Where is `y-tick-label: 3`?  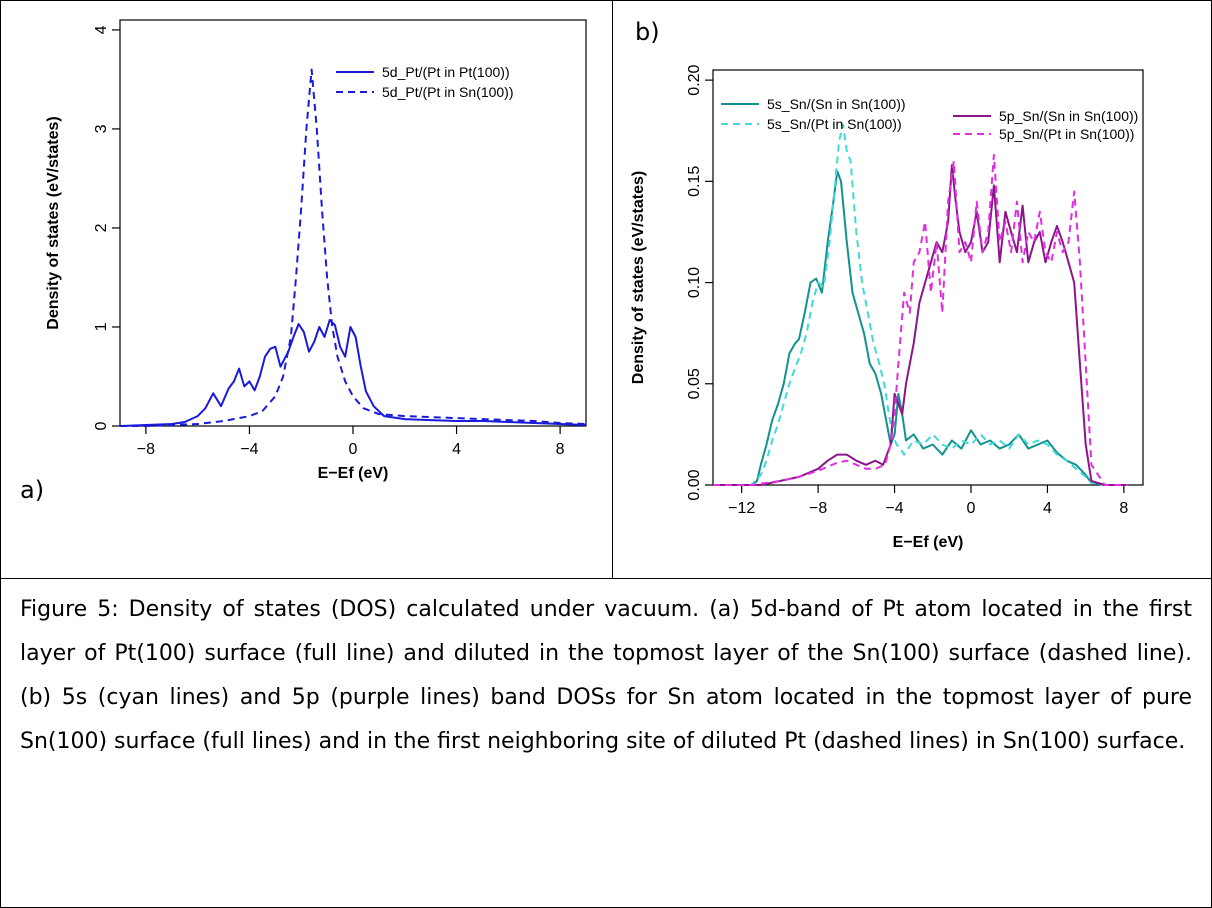
y-tick-label: 3 is located at coordinates (101, 128).